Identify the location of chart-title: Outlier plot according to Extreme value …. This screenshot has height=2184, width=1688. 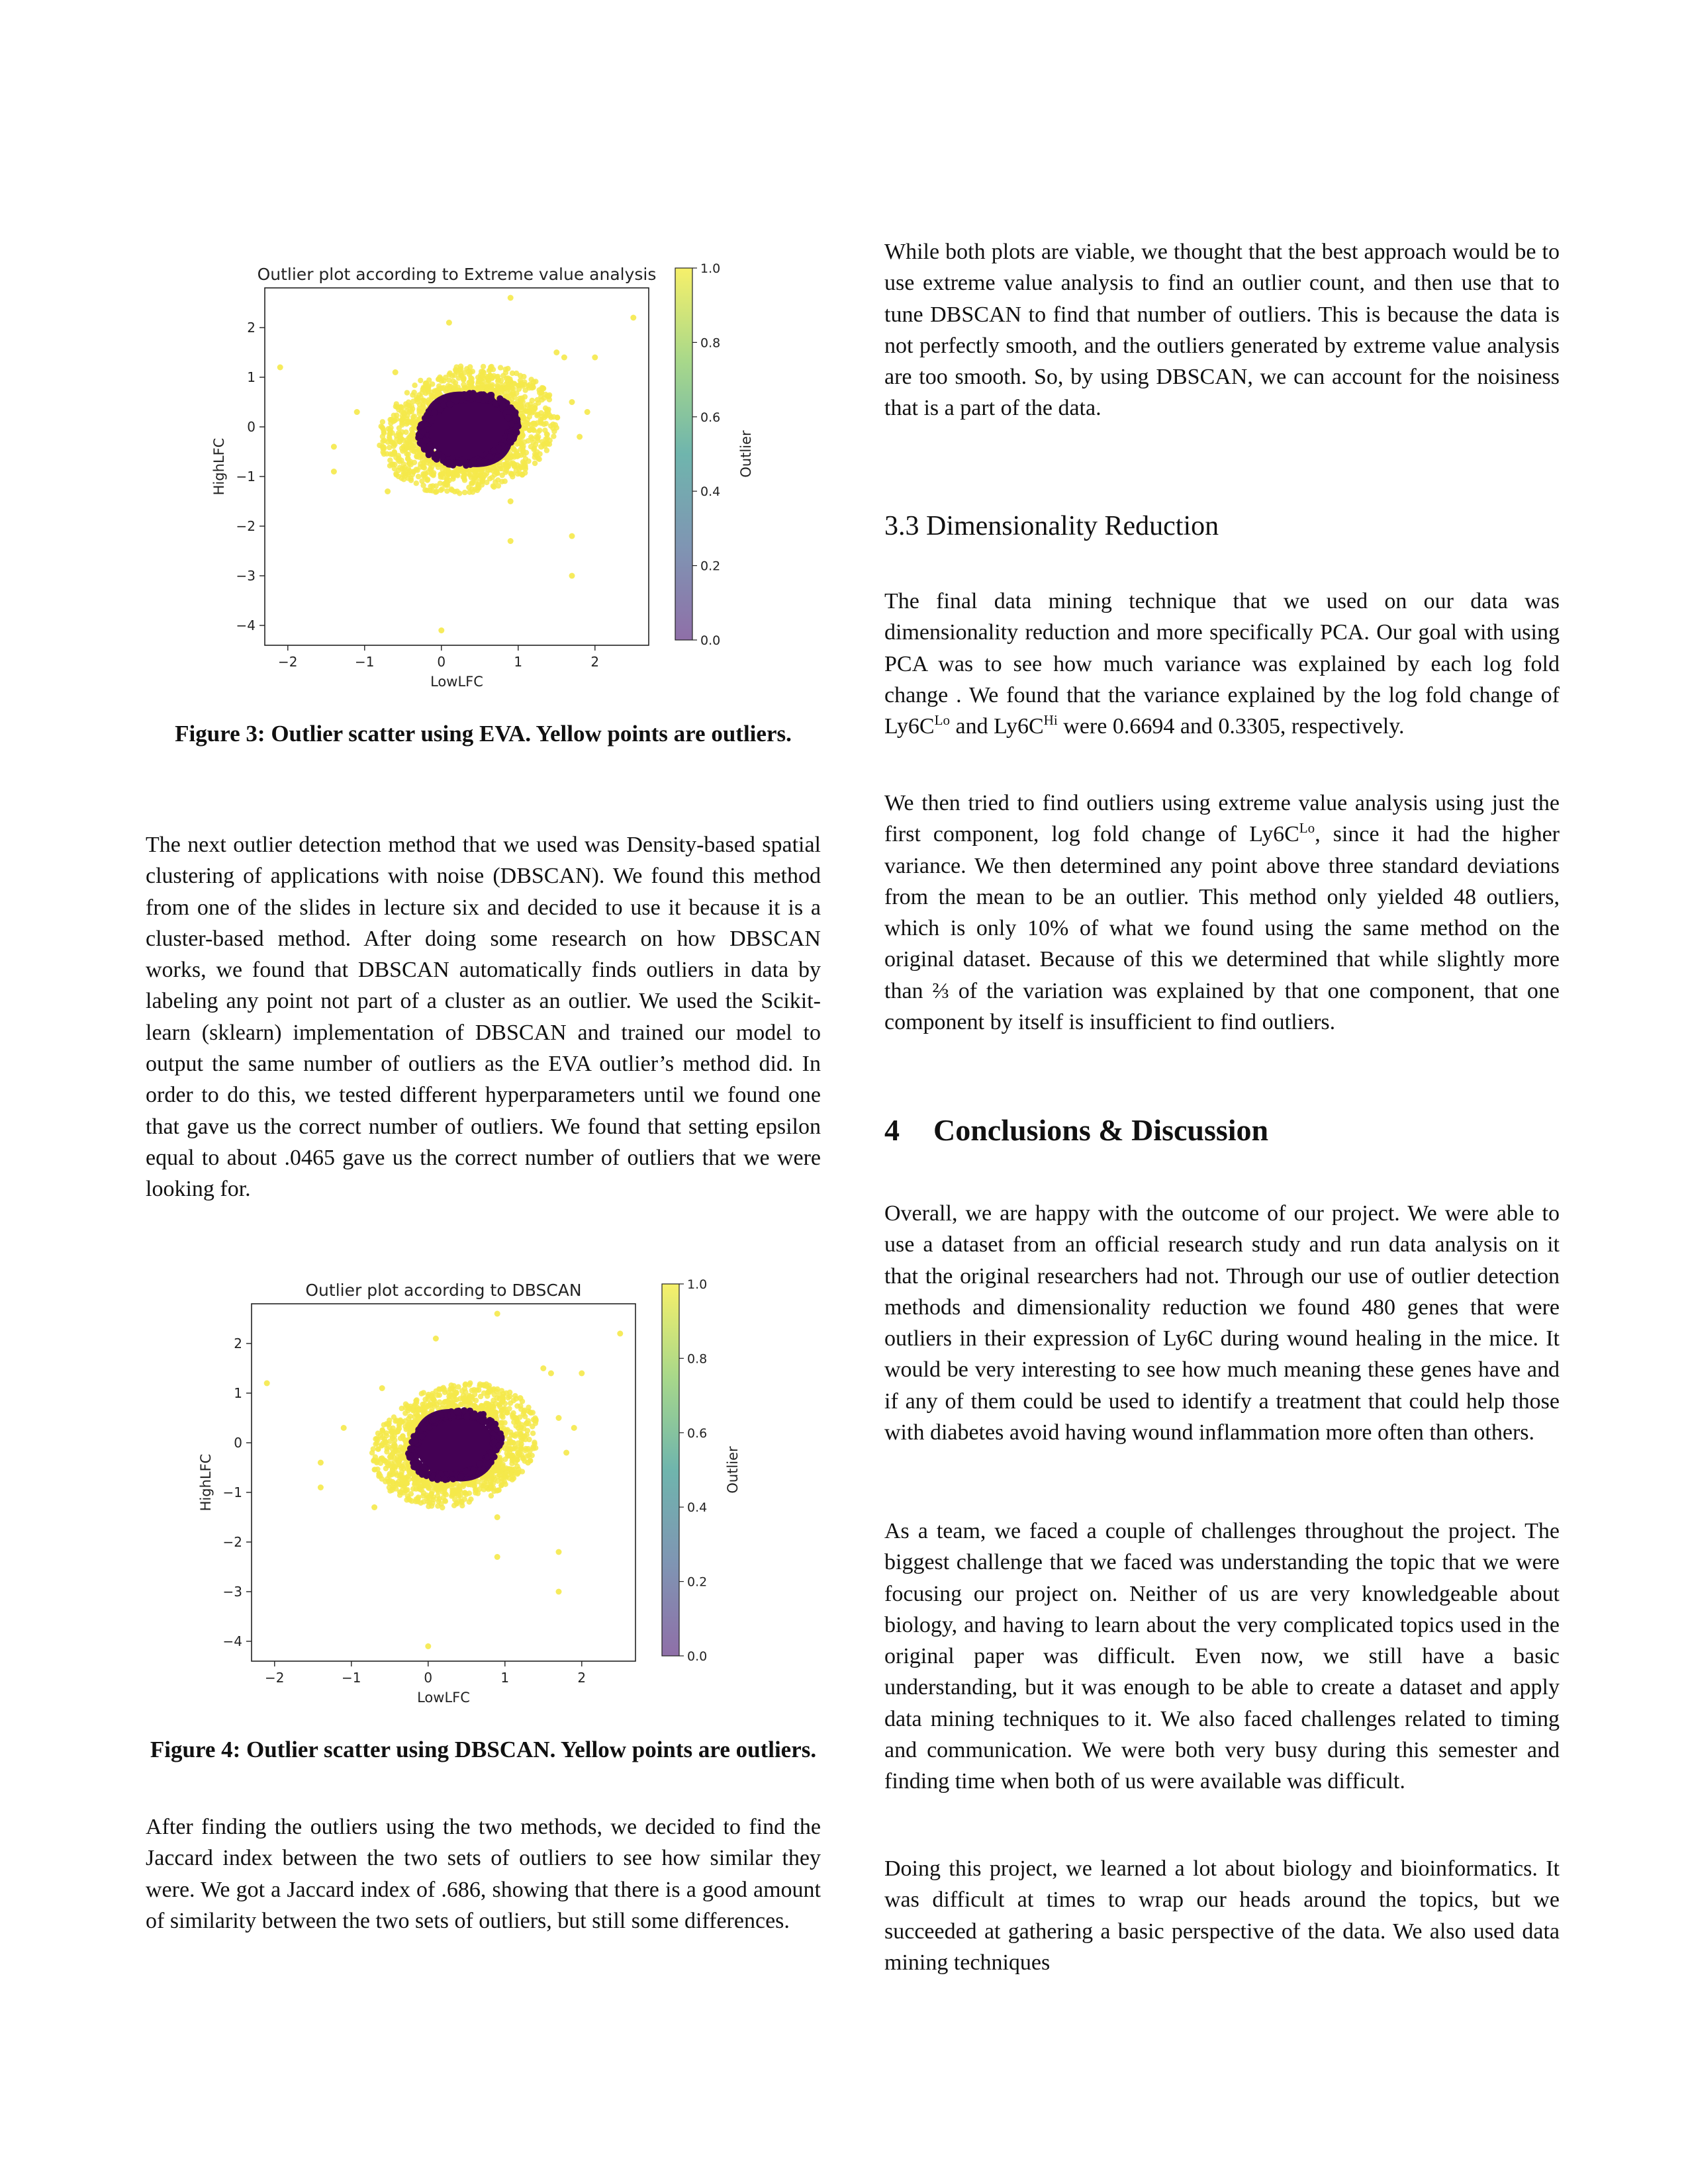
(457, 274).